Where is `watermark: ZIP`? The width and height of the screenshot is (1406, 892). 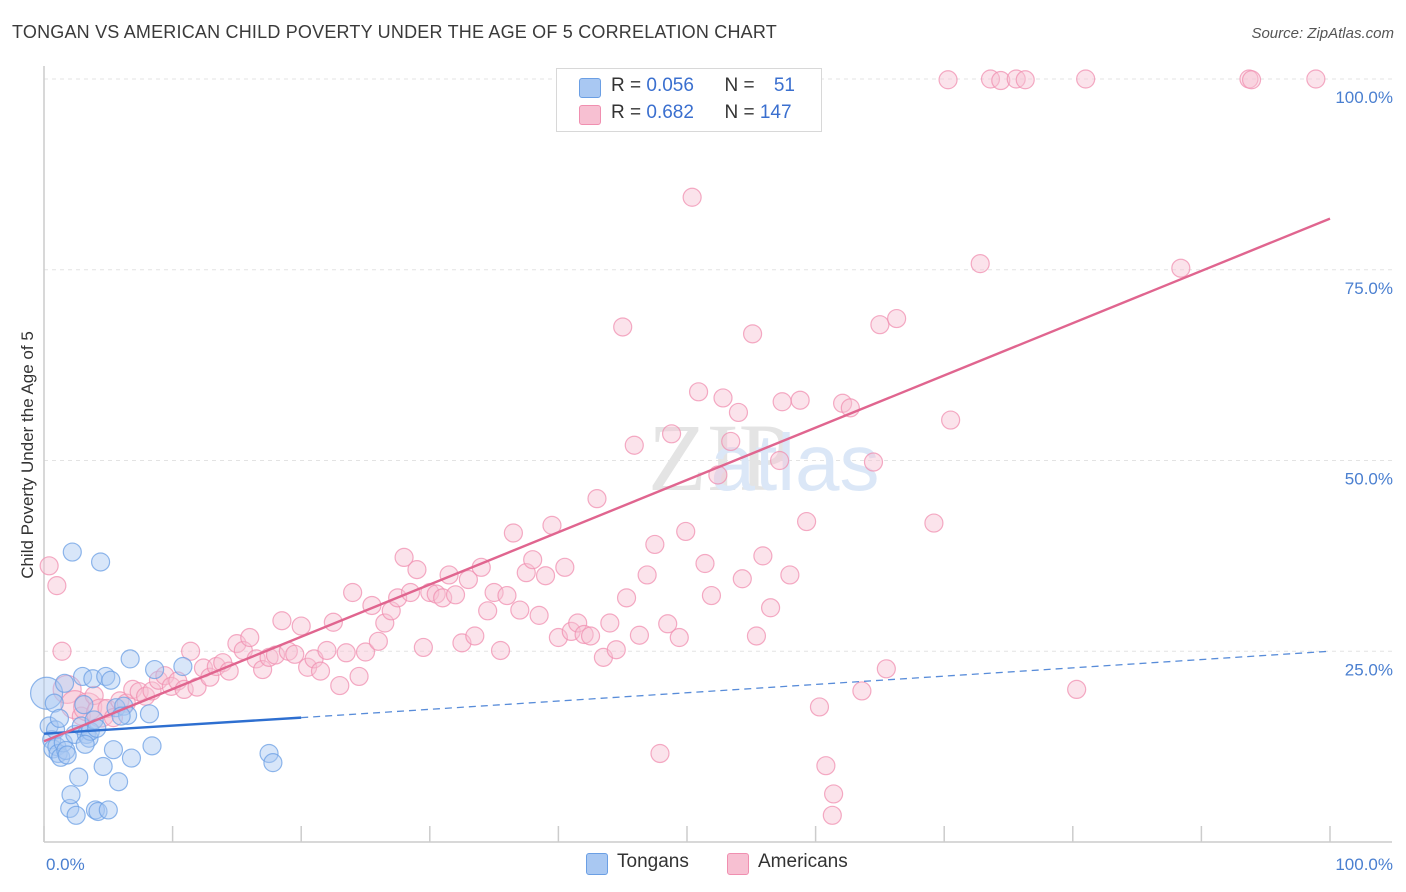
watermark: ZIP is located at coordinates (720, 457).